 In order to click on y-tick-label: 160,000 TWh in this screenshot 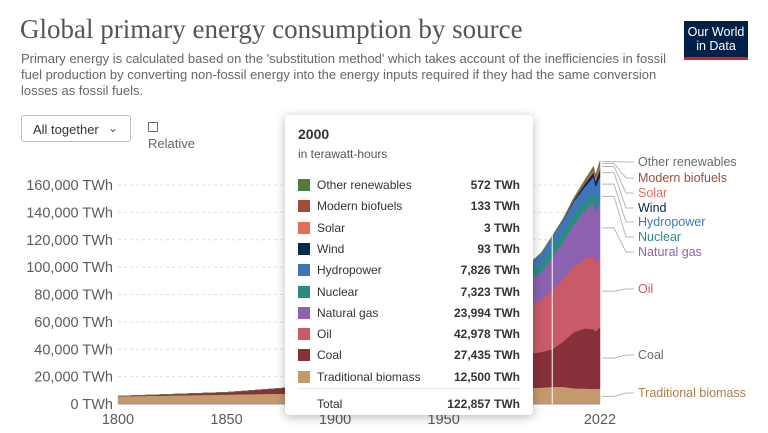, I will do `click(69, 186)`.